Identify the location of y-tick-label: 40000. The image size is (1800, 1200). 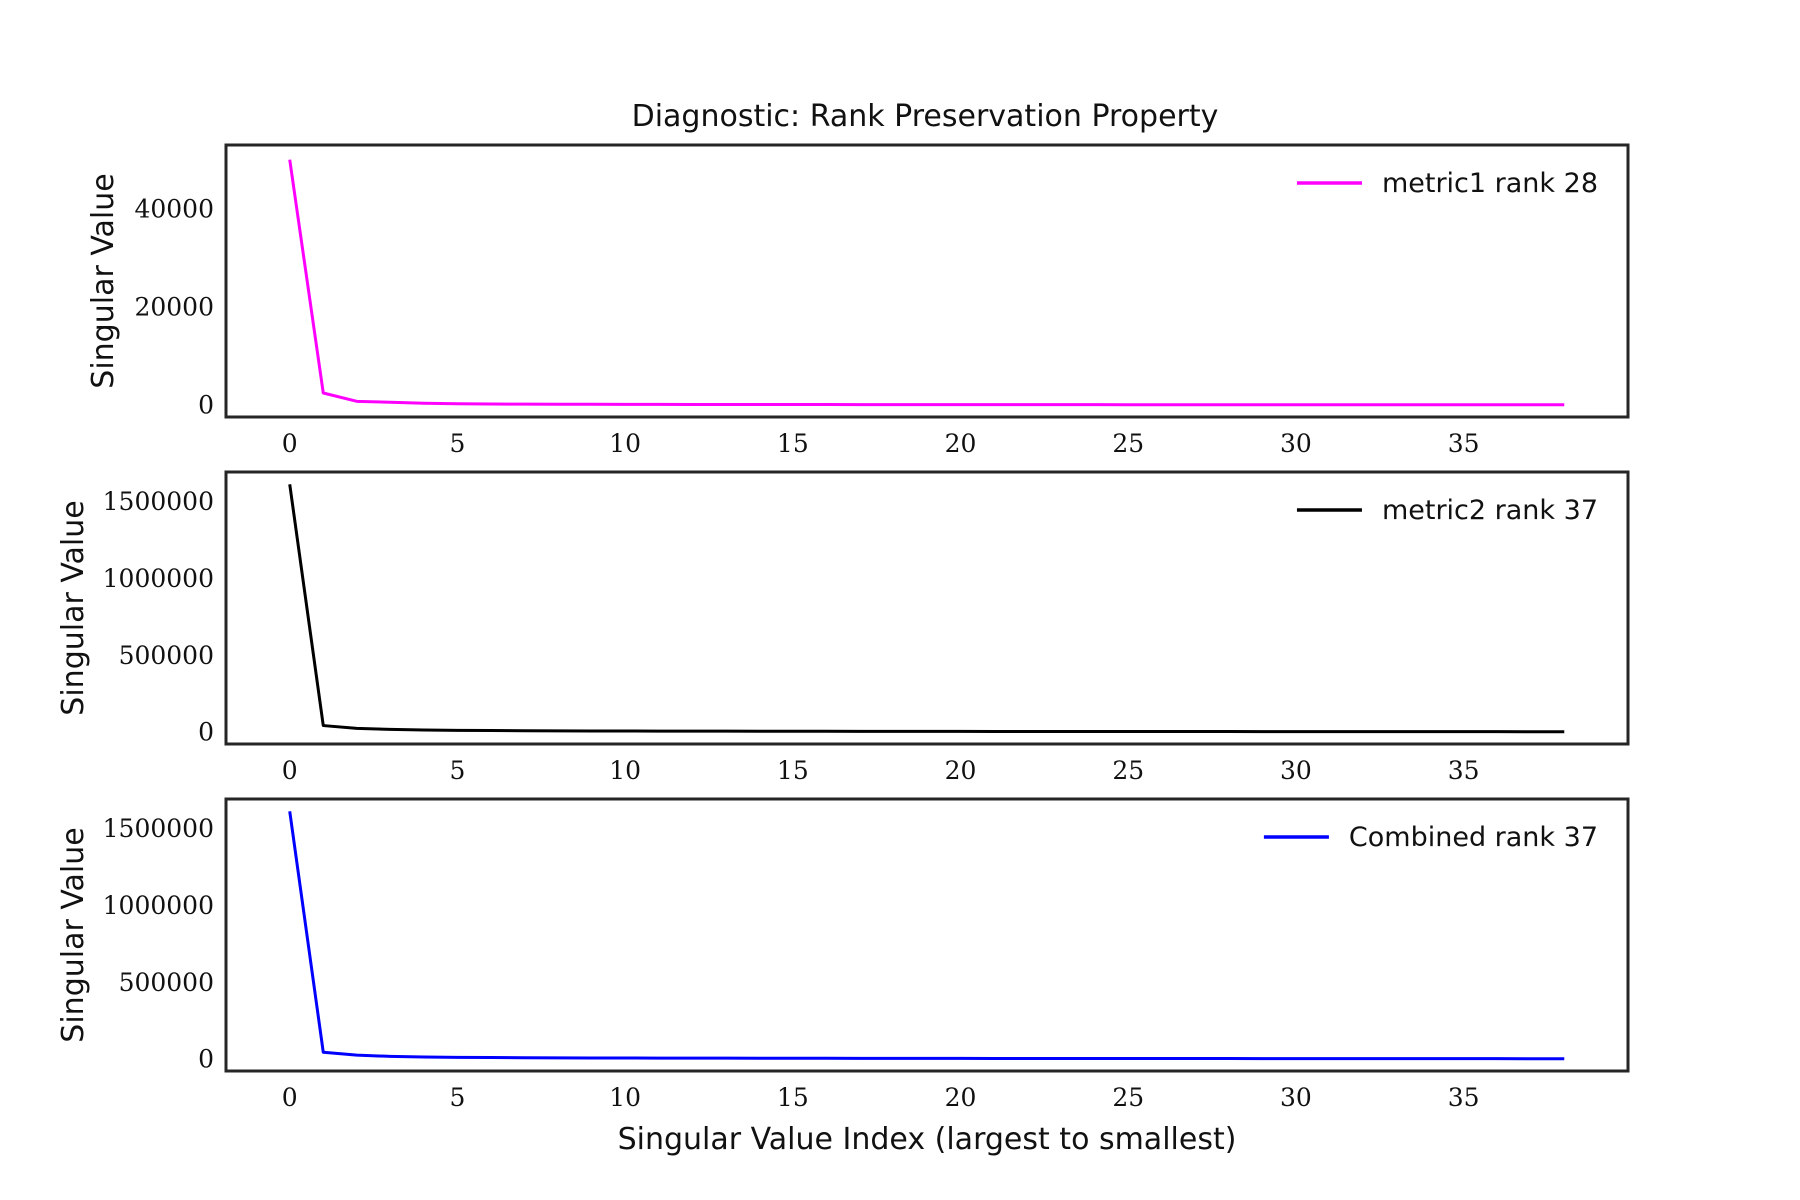
(174, 209).